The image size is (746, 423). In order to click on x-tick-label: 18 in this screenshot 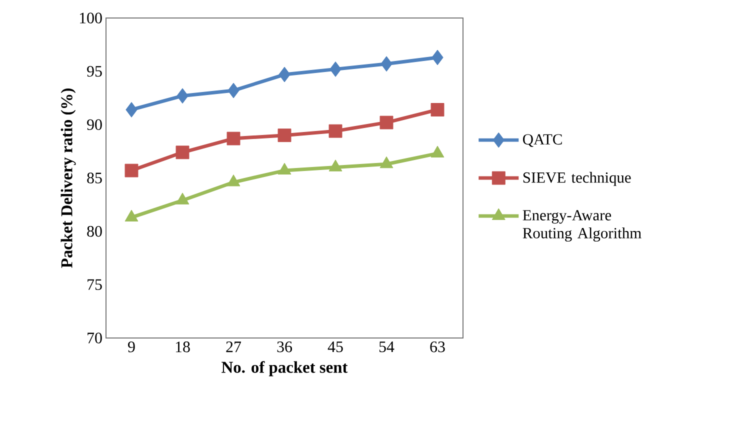, I will do `click(183, 347)`.